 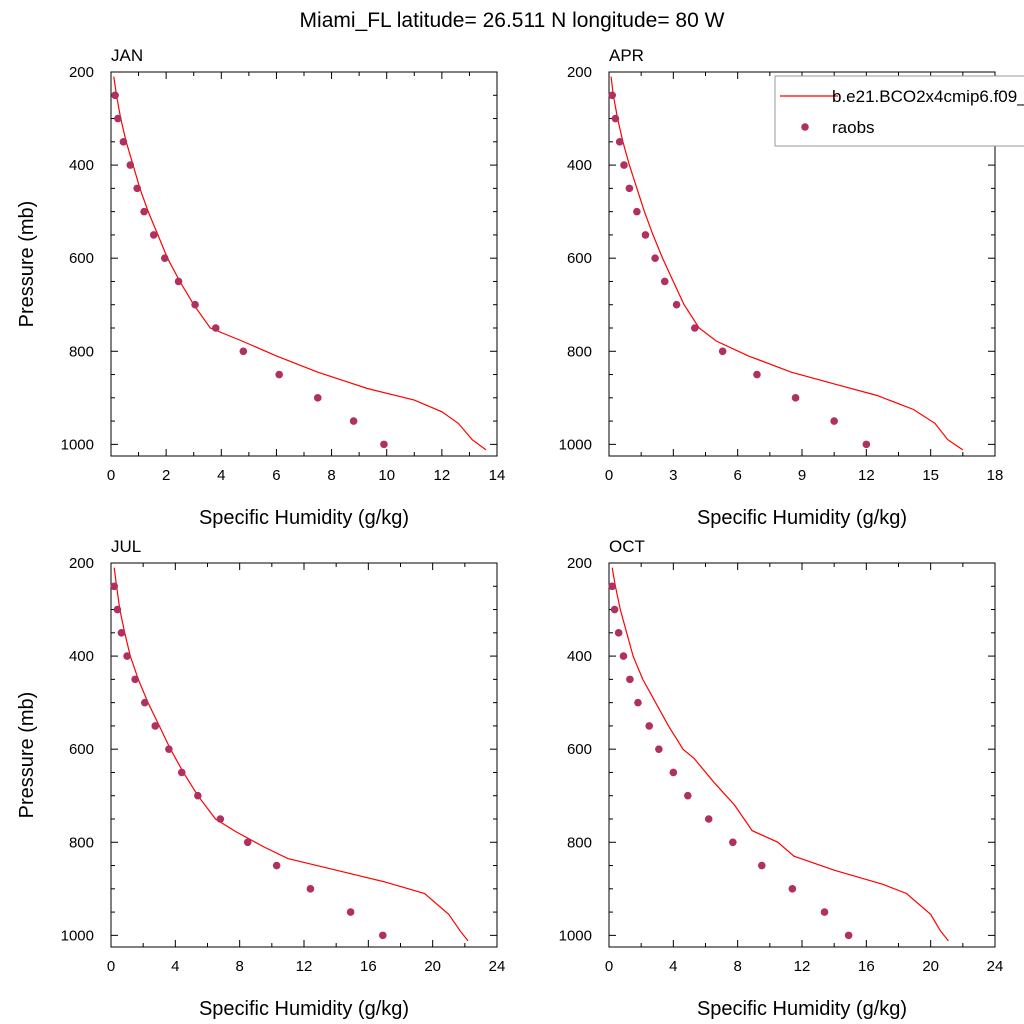 I want to click on panel-label: APR, so click(x=626, y=55).